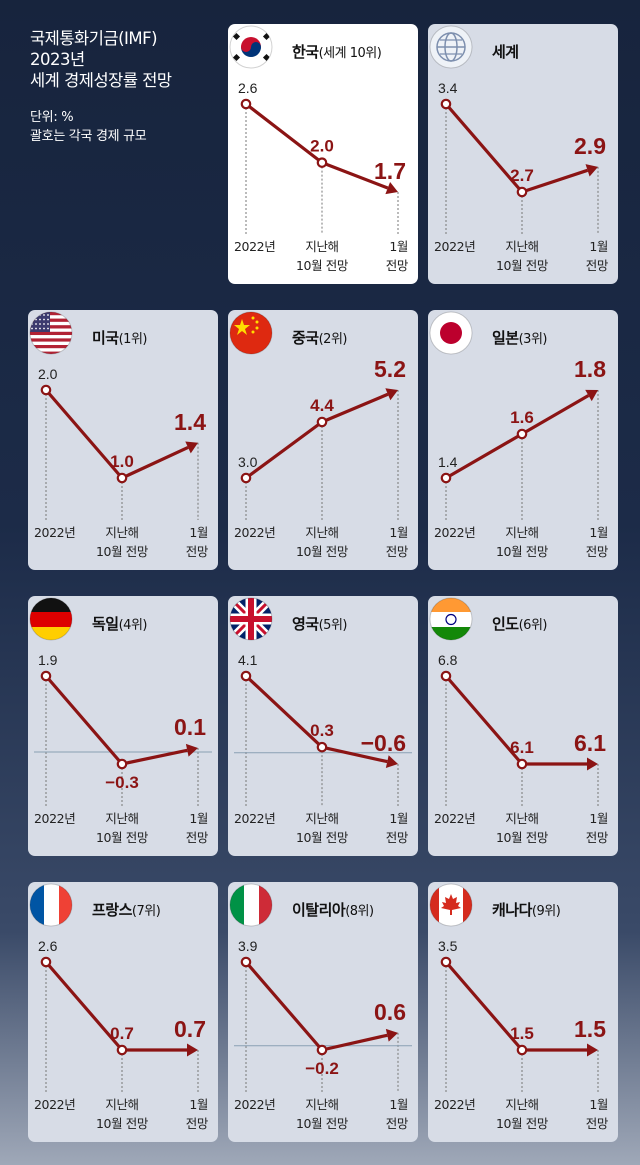  I want to click on chart-title: 이탈리아(8위), so click(333, 909).